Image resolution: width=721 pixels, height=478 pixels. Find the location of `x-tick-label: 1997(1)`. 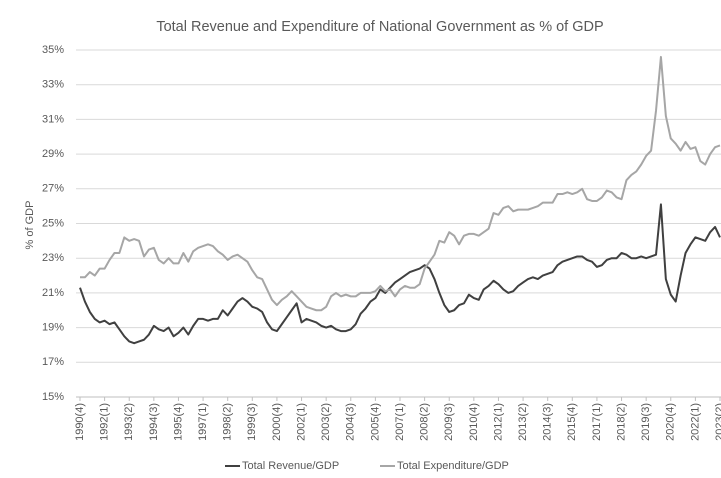

x-tick-label: 1997(1) is located at coordinates (203, 422).